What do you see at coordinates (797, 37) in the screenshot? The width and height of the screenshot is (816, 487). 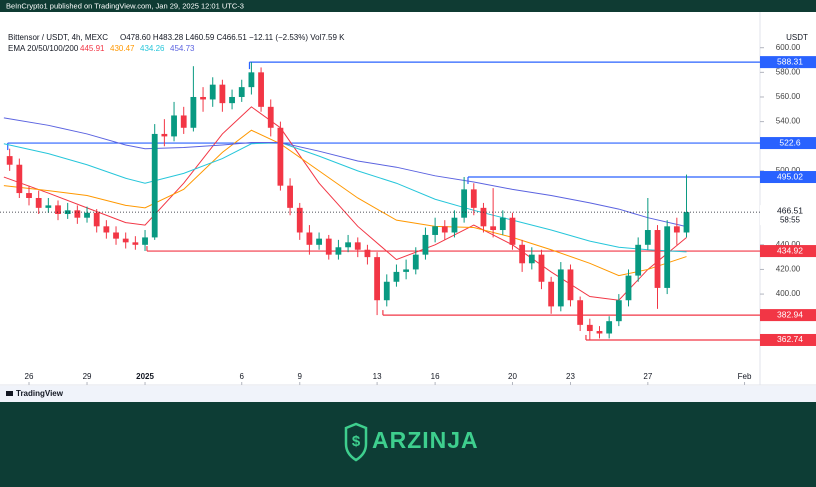 I see `currency-label: USDT` at bounding box center [797, 37].